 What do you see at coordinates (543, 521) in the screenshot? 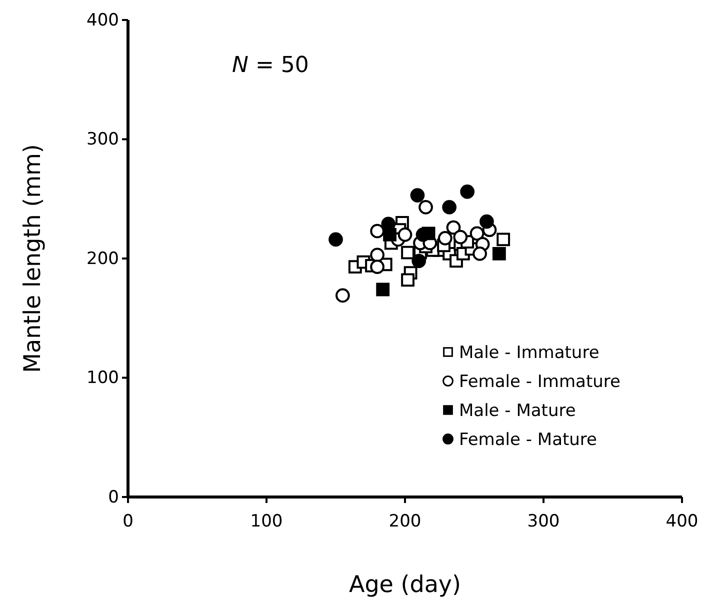
I see `x-tick-label: 300` at bounding box center [543, 521].